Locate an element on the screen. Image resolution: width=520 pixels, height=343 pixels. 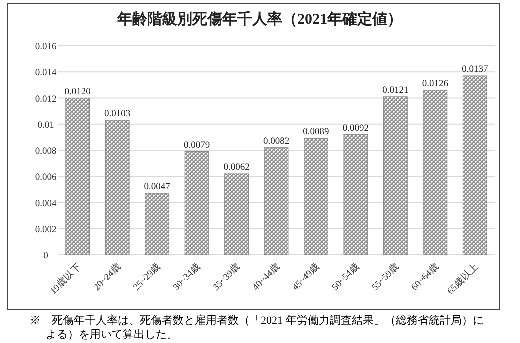
data-label: 0.0062 is located at coordinates (237, 168).